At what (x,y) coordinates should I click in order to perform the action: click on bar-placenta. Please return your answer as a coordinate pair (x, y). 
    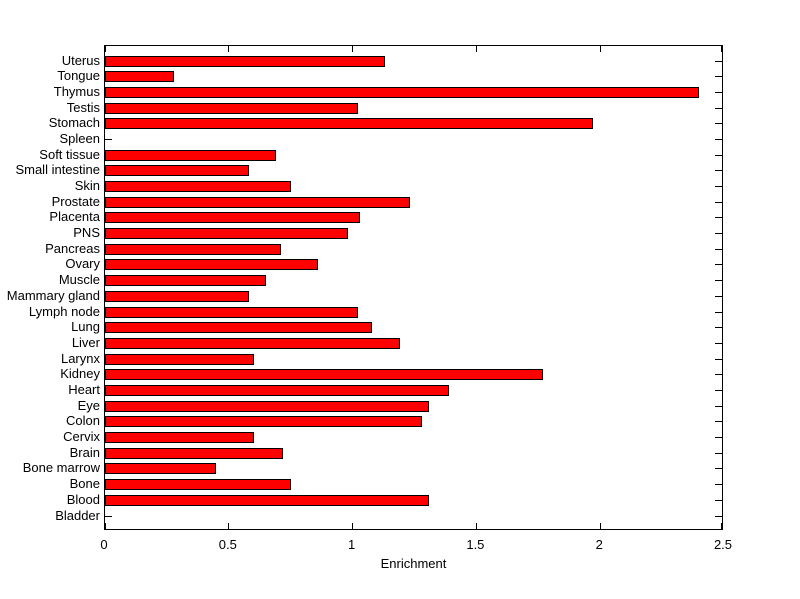
    Looking at the image, I should click on (233, 218).